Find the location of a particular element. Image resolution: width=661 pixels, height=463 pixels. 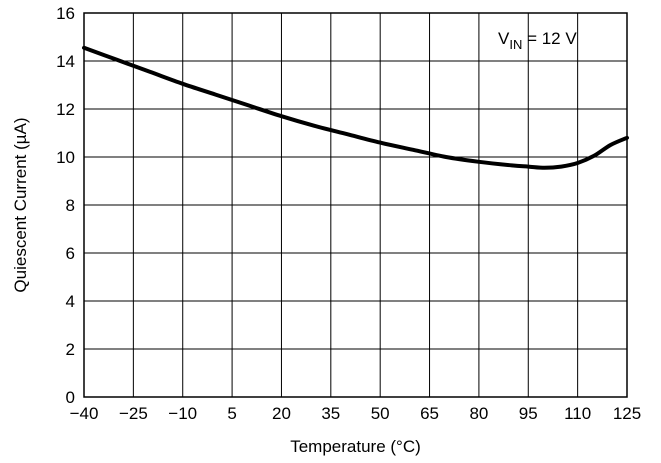

x-tick-label: 20 is located at coordinates (281, 413).